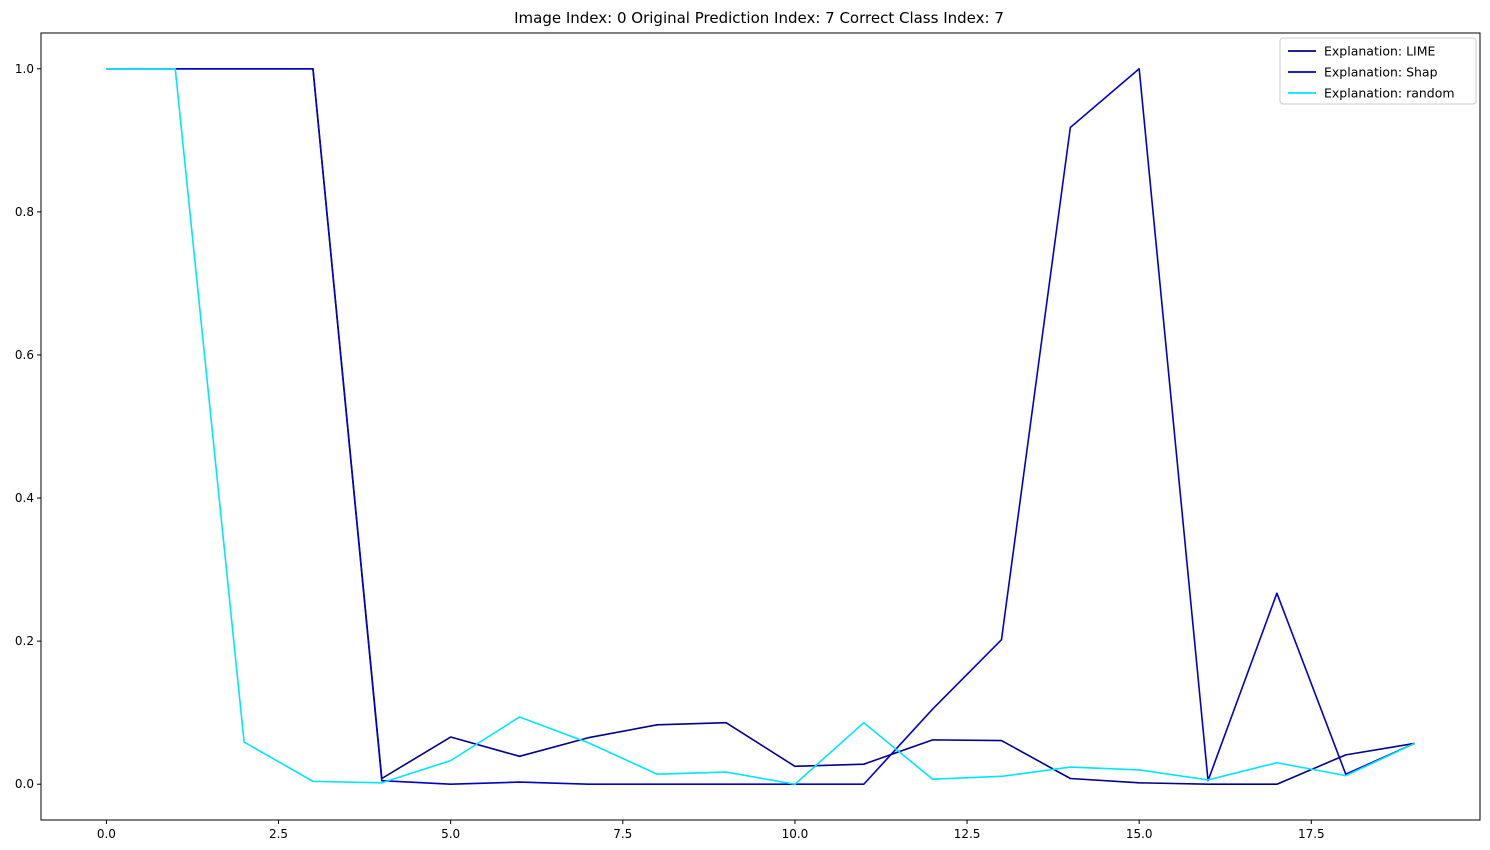  Describe the element at coordinates (1139, 834) in the screenshot. I see `x-tick-label: 15.0` at that location.